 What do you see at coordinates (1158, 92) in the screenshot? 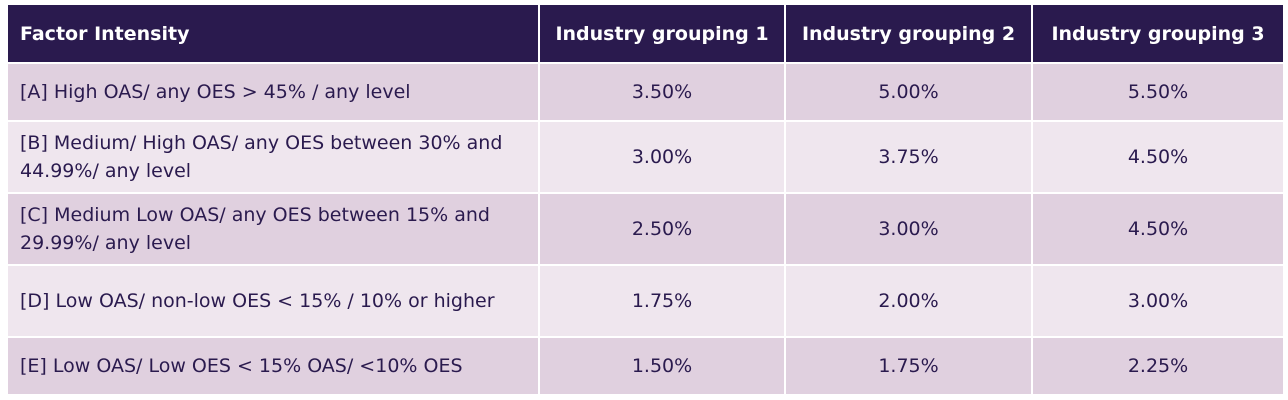
I see `rate-cell: 5.50%` at bounding box center [1158, 92].